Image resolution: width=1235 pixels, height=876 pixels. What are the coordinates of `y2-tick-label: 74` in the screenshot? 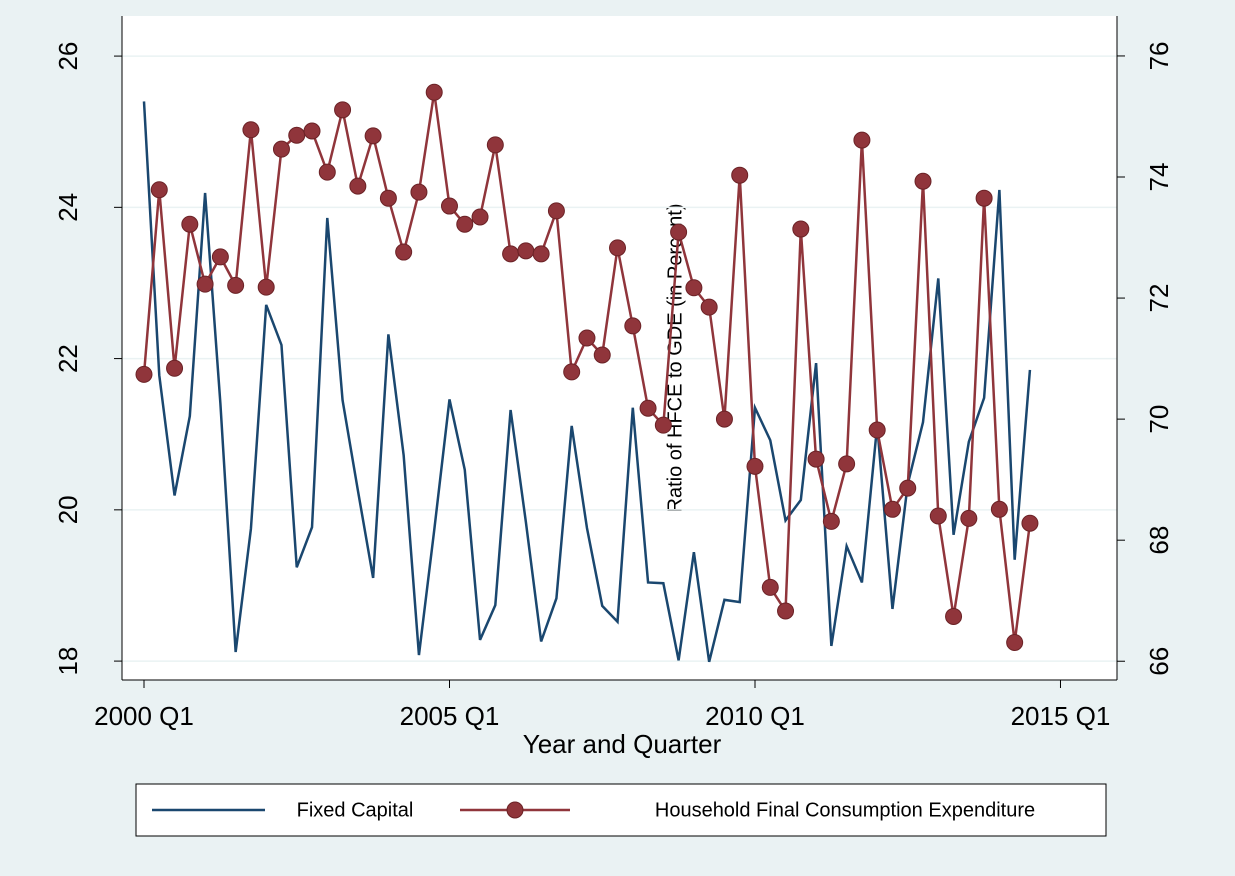 It's located at (1159, 177).